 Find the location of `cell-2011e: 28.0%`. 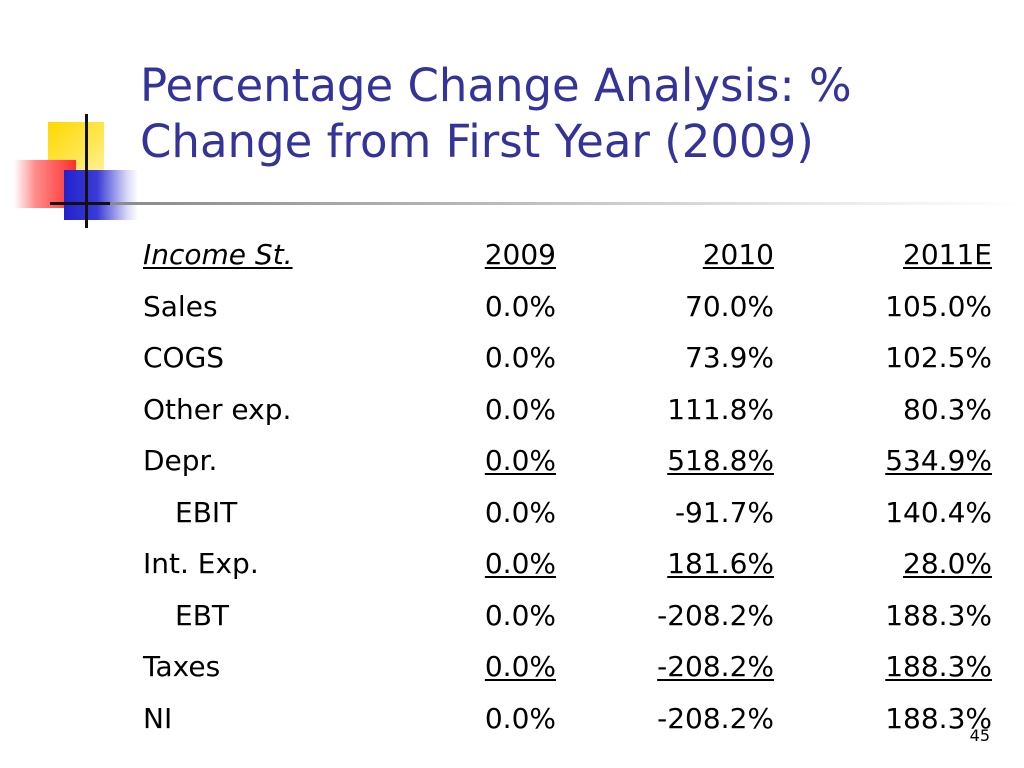

cell-2011e: 28.0% is located at coordinates (947, 563).